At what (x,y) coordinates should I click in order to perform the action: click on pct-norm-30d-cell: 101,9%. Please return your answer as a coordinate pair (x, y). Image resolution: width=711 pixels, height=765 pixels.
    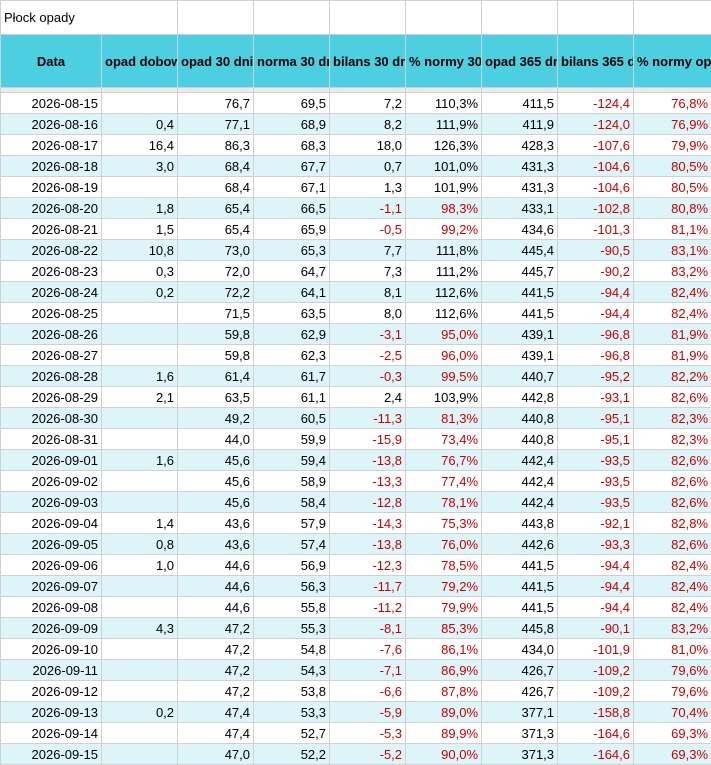
    Looking at the image, I should click on (444, 187).